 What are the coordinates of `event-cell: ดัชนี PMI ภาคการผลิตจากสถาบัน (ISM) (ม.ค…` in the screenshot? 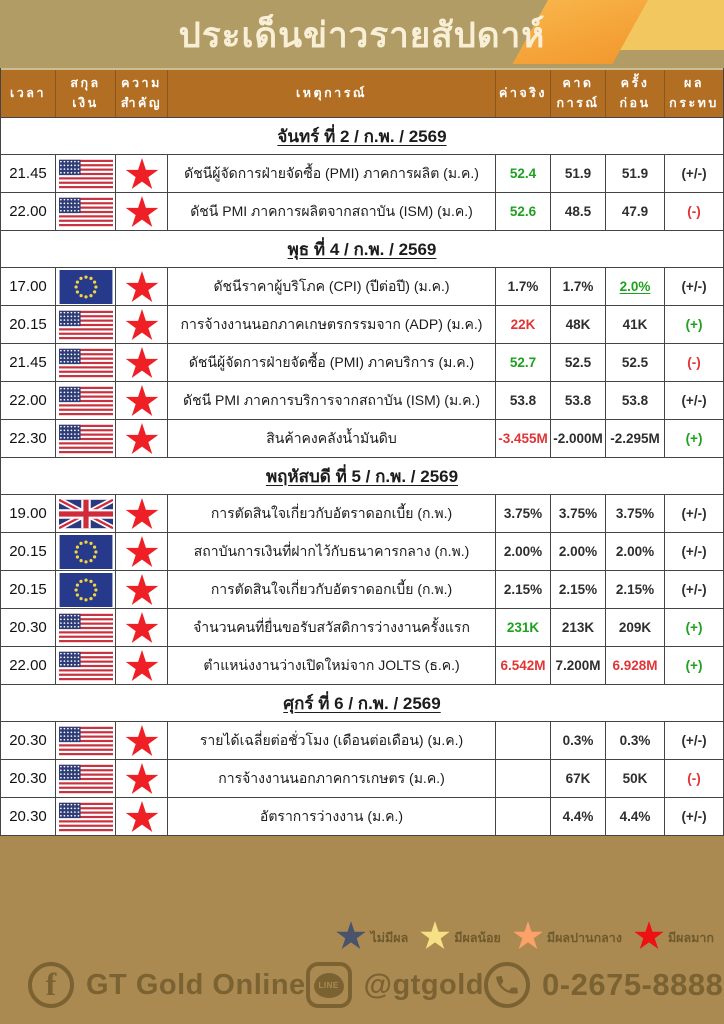 It's located at (332, 211).